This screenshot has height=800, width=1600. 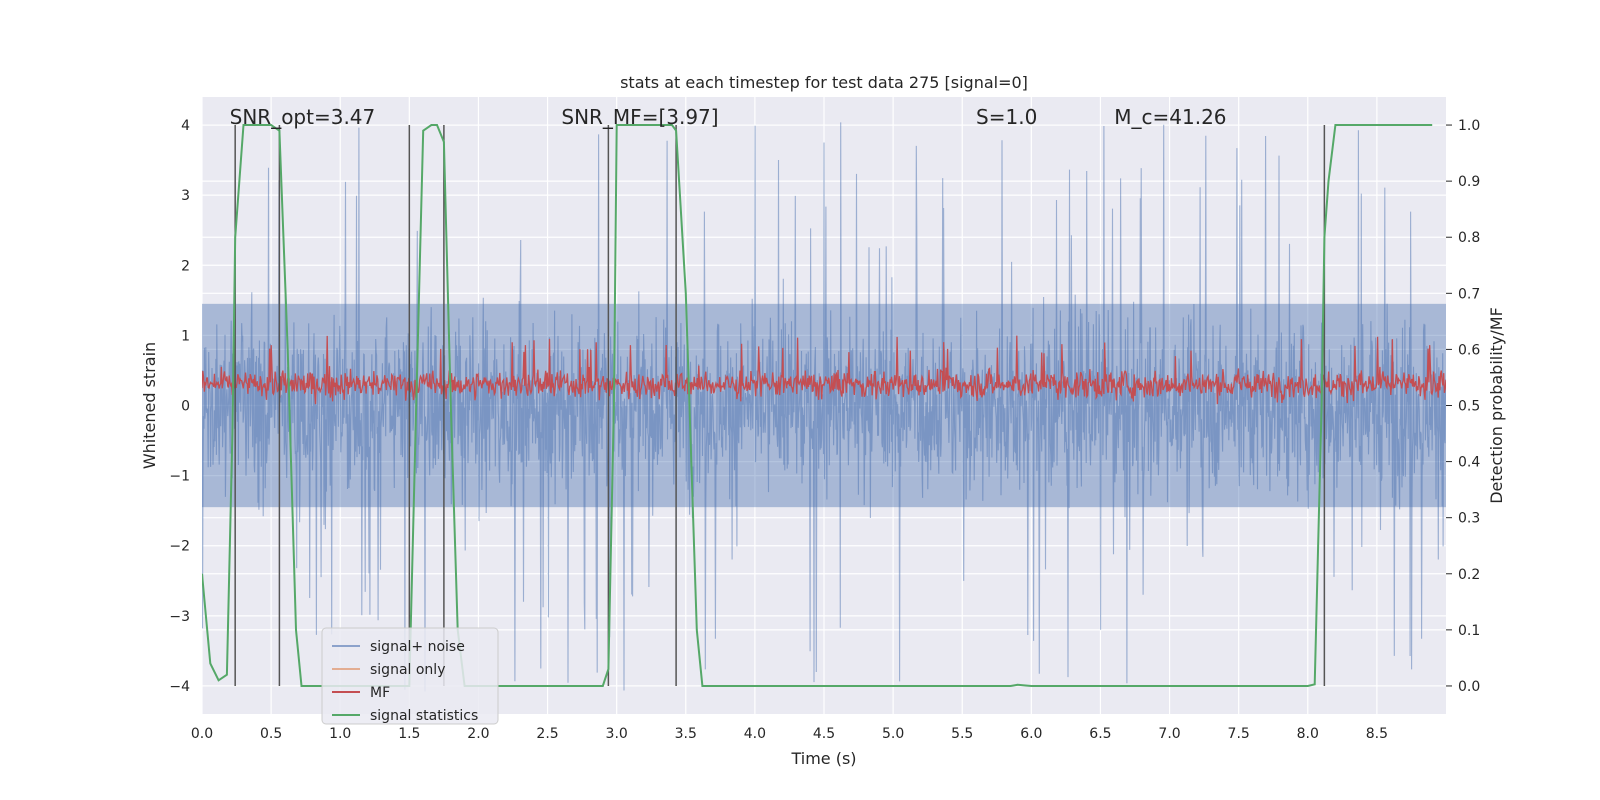 What do you see at coordinates (1469, 519) in the screenshot?
I see `y-right-tick-label: 0.3` at bounding box center [1469, 519].